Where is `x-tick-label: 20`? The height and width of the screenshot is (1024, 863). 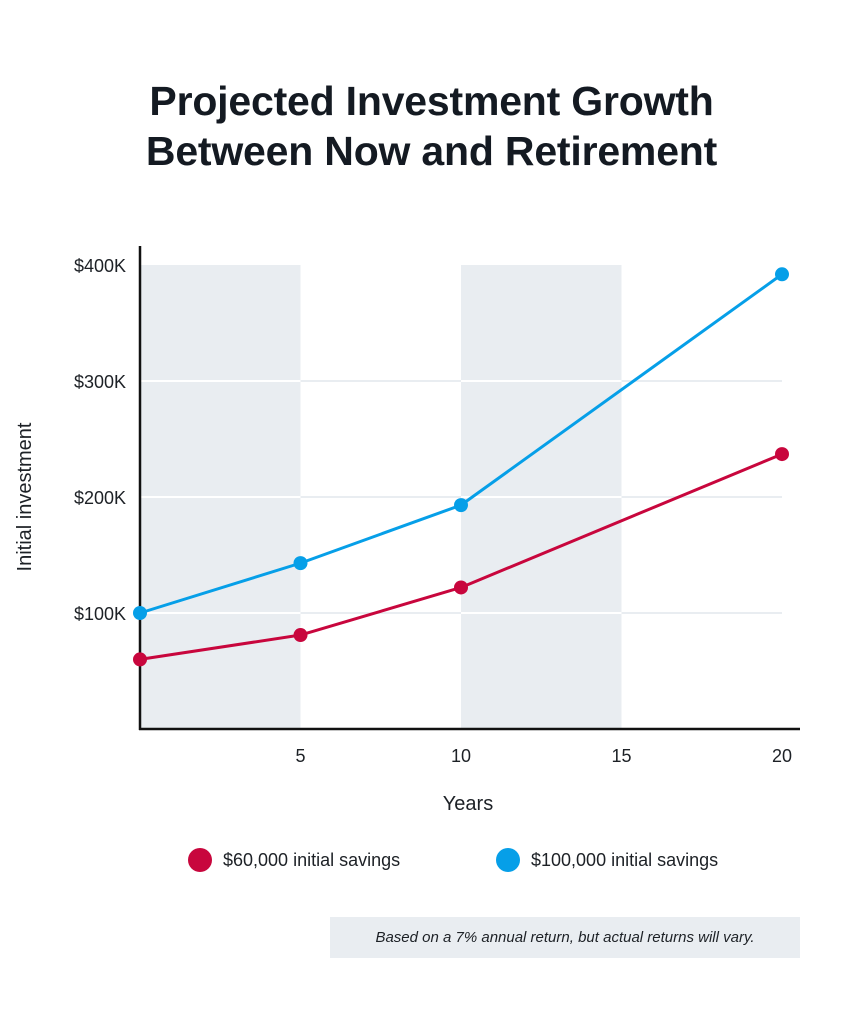
x-tick-label: 20 is located at coordinates (782, 756).